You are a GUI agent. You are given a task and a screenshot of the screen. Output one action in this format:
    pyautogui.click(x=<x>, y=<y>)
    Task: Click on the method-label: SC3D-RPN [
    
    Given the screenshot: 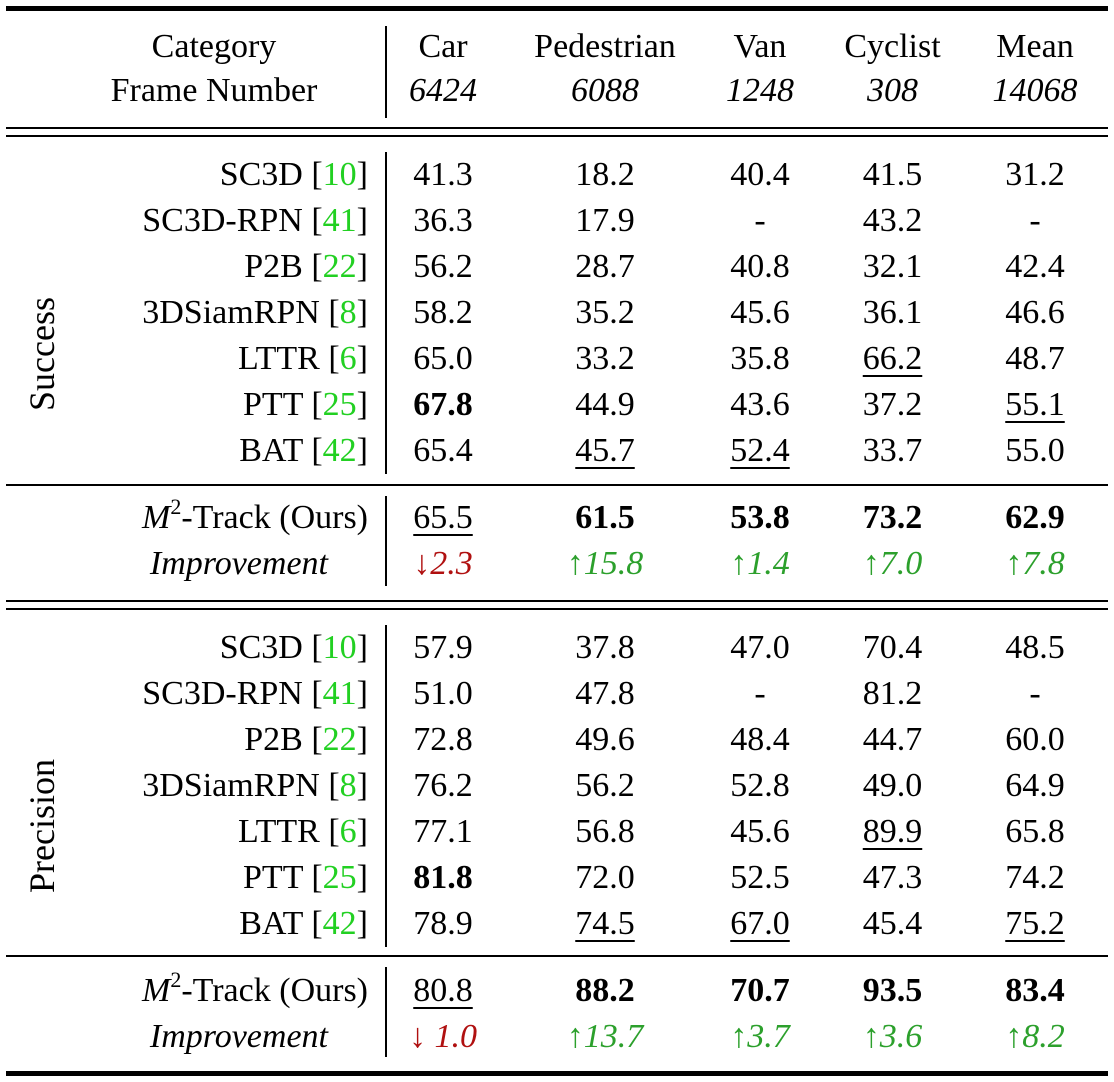 What is the action you would take?
    pyautogui.click(x=232, y=693)
    